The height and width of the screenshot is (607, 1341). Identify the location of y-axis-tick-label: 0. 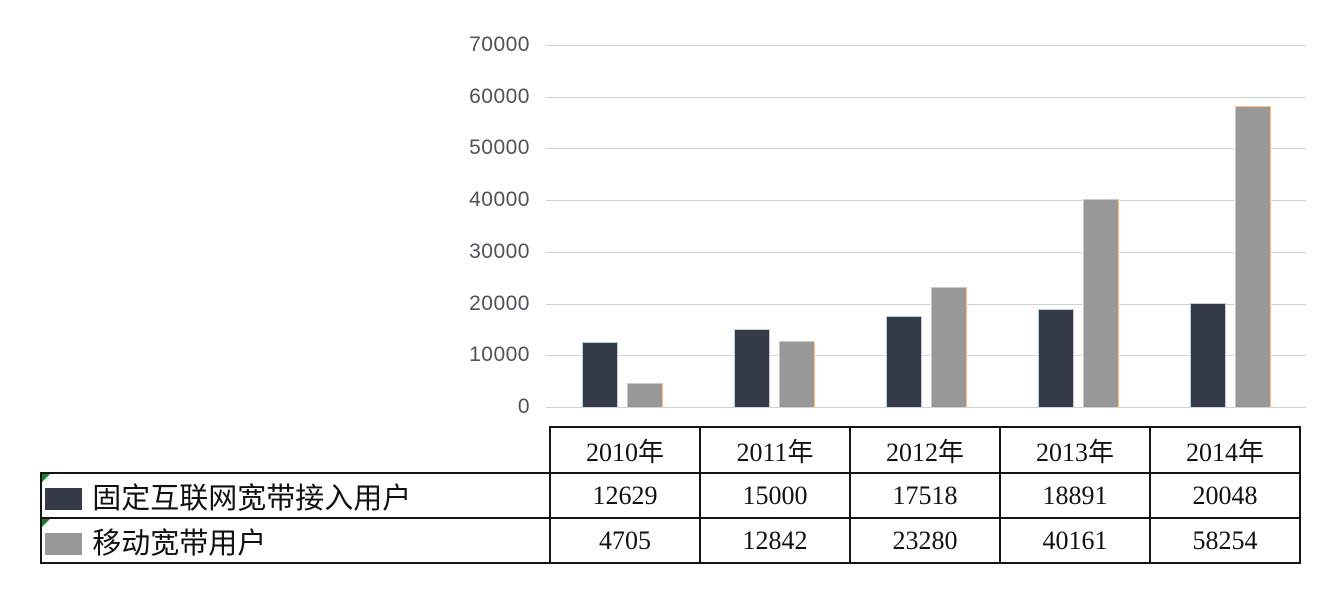
(523, 406).